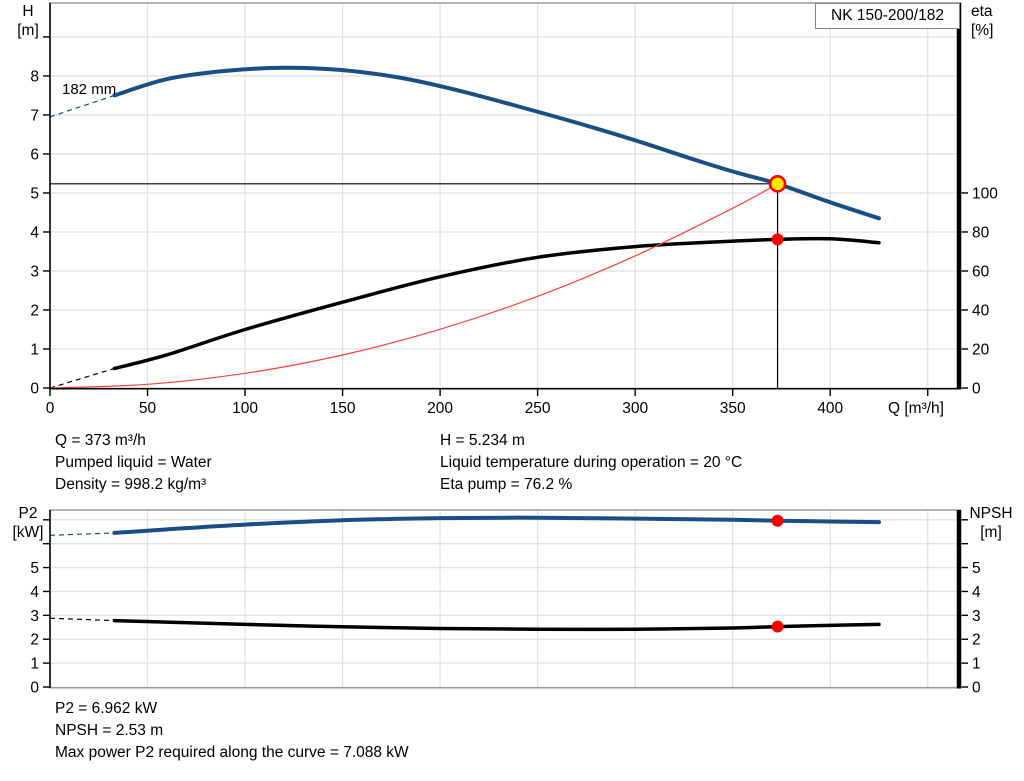 The image size is (1024, 781). What do you see at coordinates (106, 708) in the screenshot?
I see `info-p2: P2 = 6.962 kW` at bounding box center [106, 708].